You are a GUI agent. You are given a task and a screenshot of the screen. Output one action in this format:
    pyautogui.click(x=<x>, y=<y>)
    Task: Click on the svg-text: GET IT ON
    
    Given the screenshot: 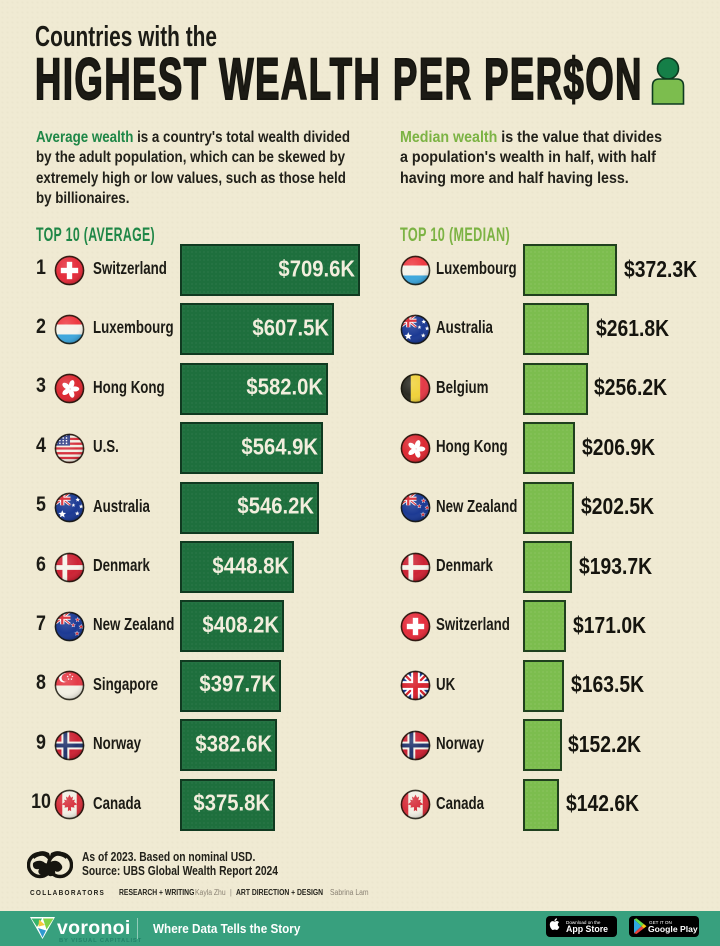 What is the action you would take?
    pyautogui.click(x=660, y=922)
    